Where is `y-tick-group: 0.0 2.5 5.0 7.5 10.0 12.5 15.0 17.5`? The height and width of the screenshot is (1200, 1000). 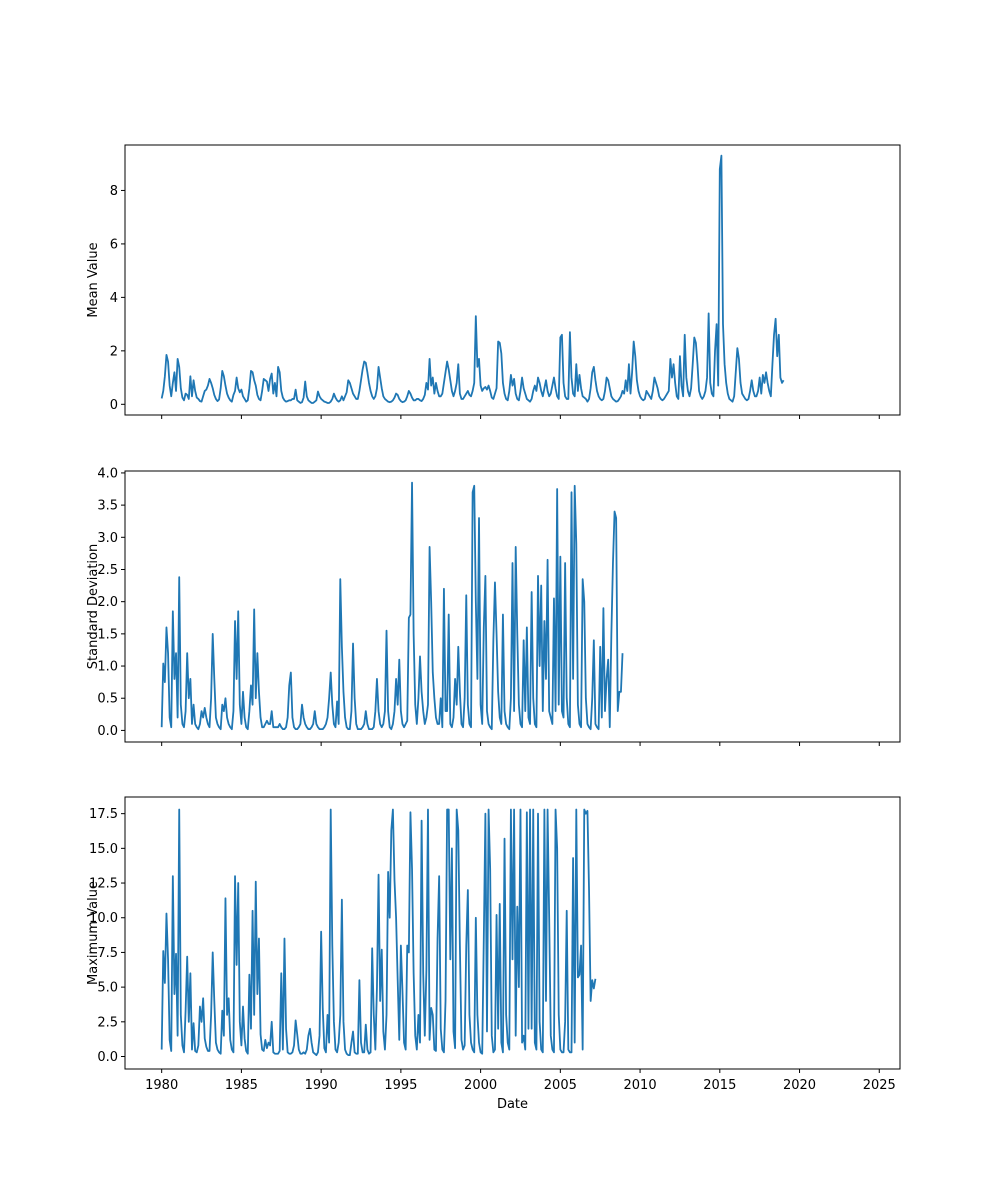
y-tick-group: 0.0 2.5 5.0 7.5 10.0 12.5 15.0 17.5 is located at coordinates (107, 936).